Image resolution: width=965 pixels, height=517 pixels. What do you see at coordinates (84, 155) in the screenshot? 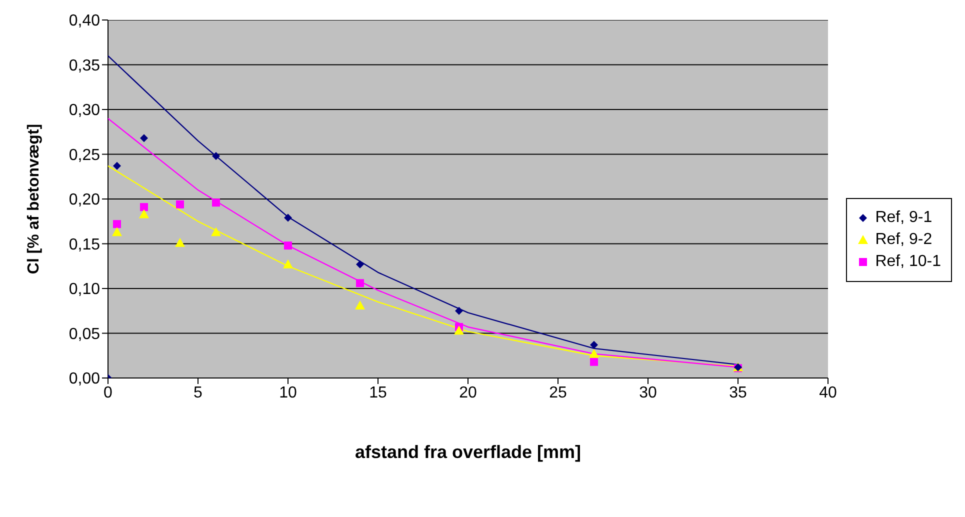
I see `y-tick-label: 0,25` at bounding box center [84, 155].